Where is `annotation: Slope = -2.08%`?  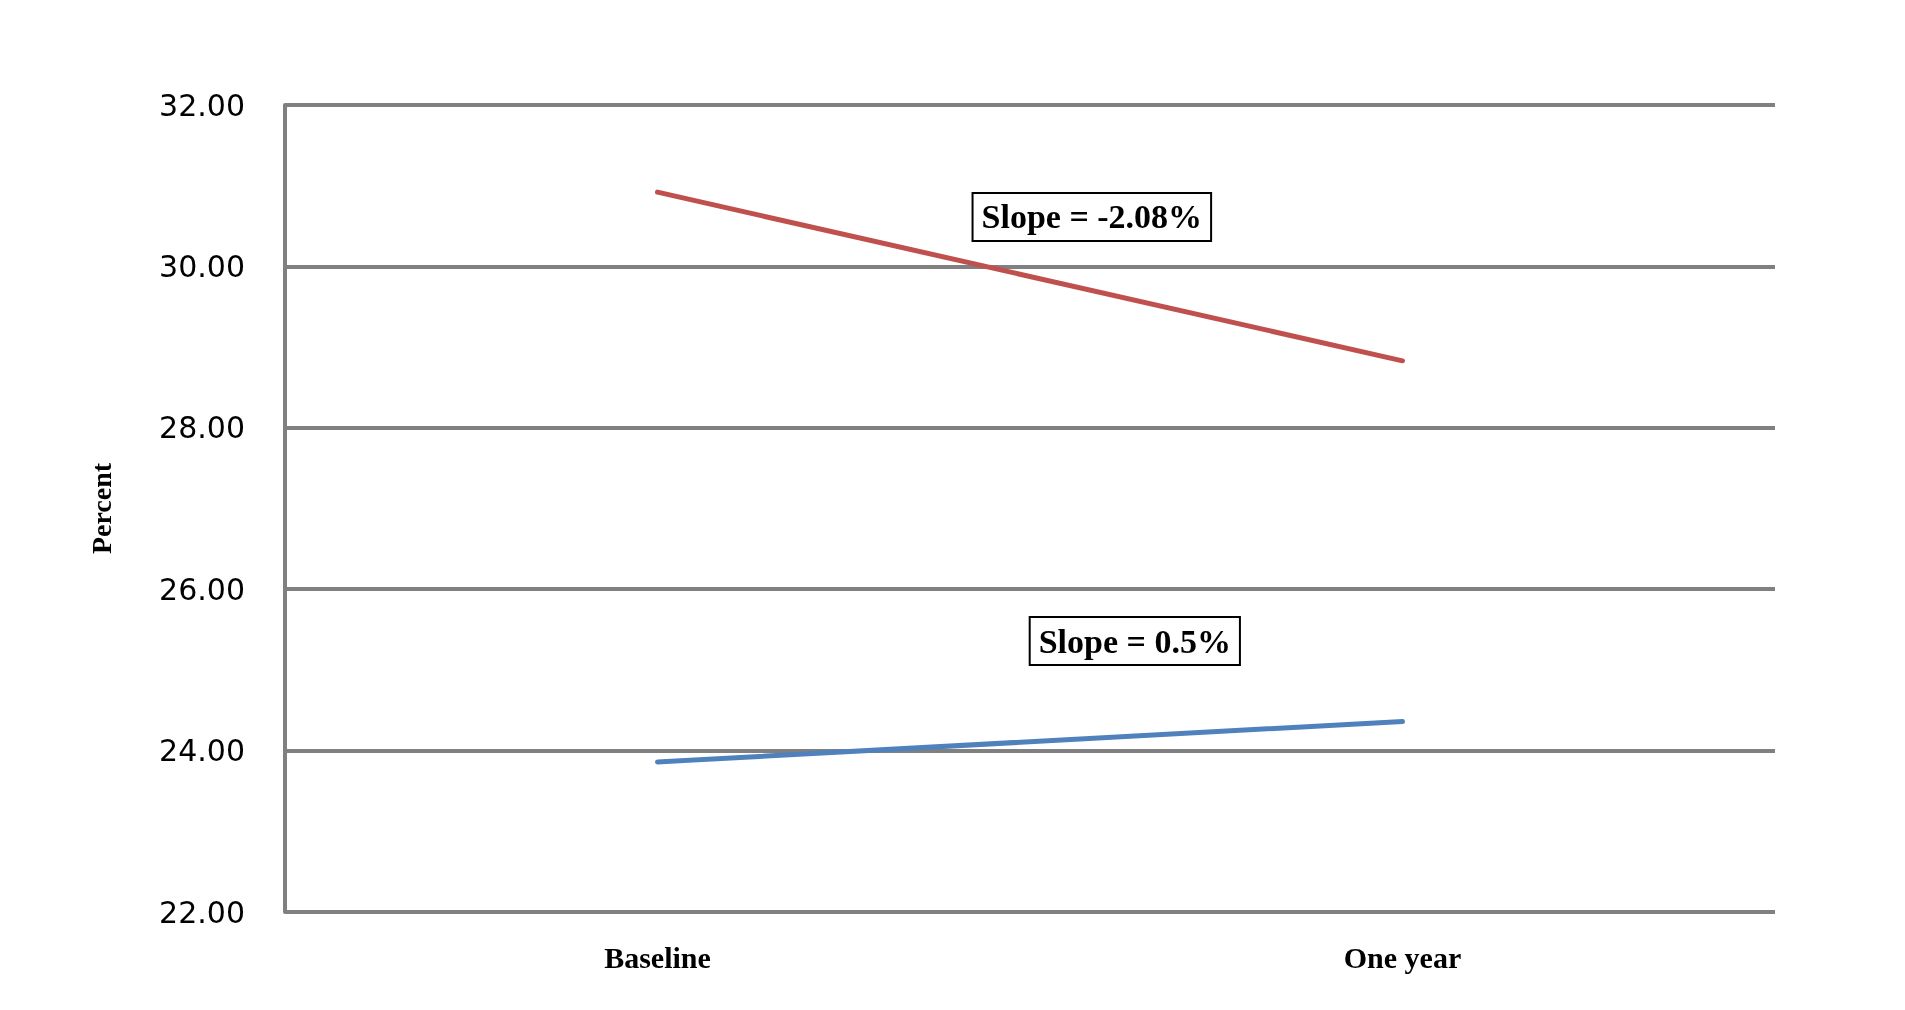
annotation: Slope = -2.08% is located at coordinates (1092, 217).